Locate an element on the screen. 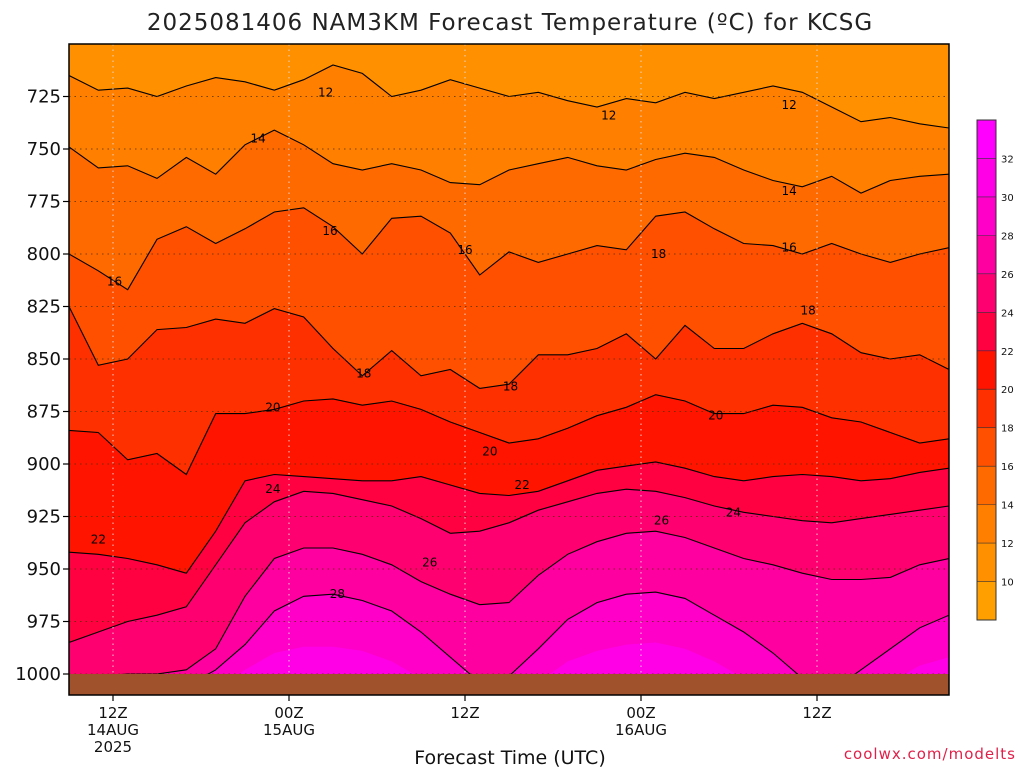  x-axis-label: Forecast Time (UTC) is located at coordinates (509, 757).